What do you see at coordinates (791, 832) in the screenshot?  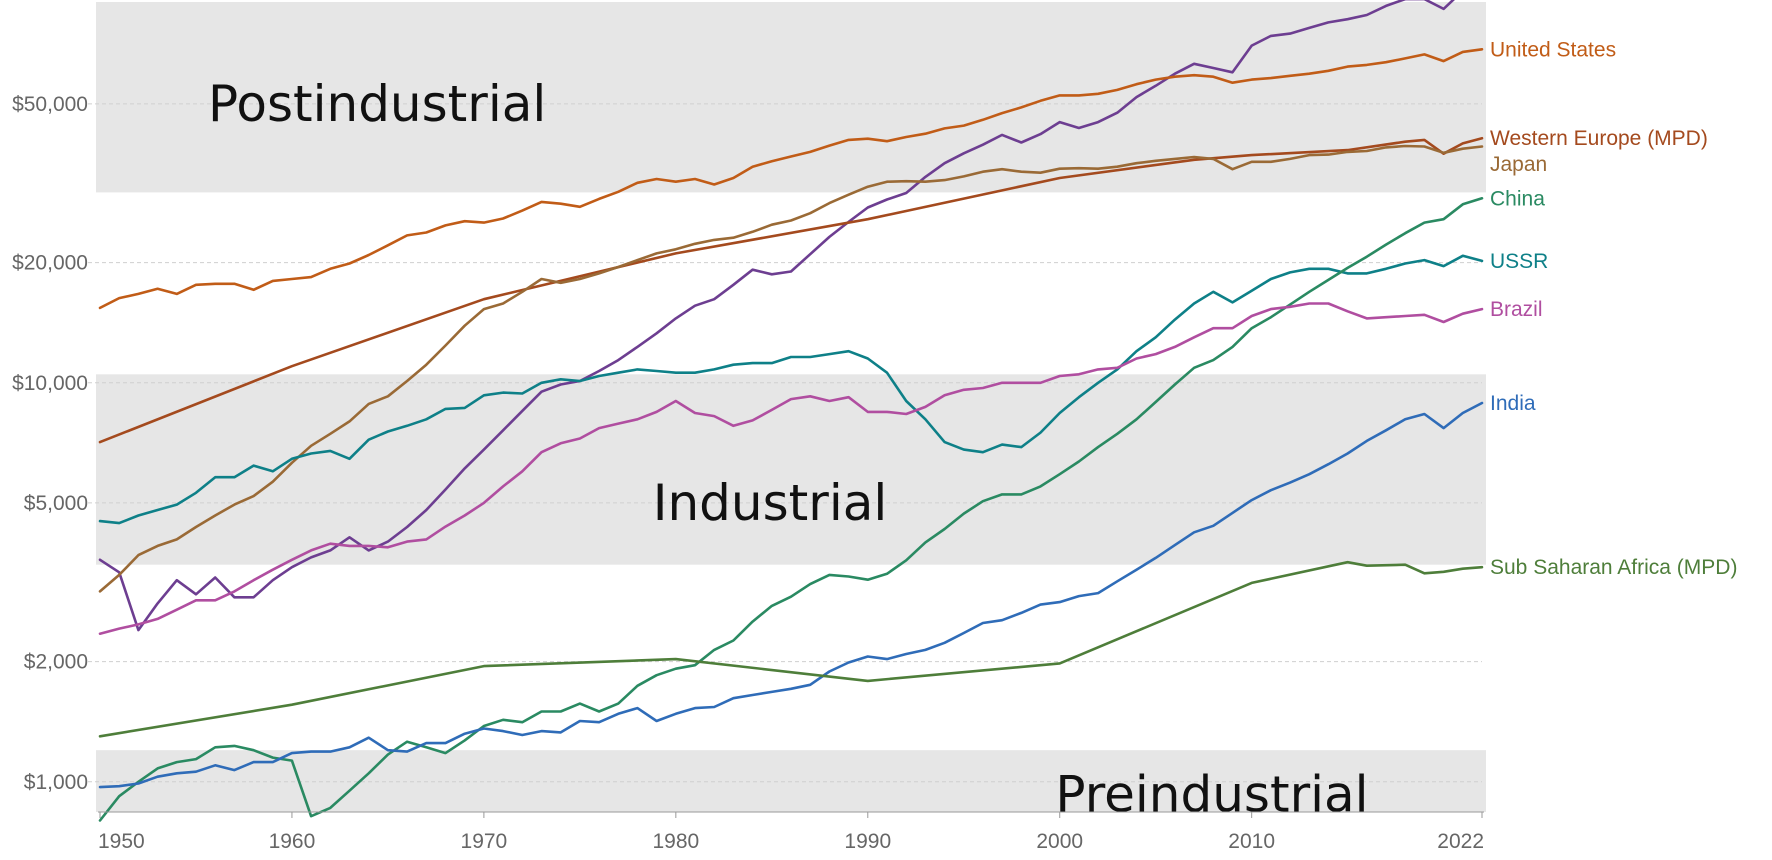 I see `x-axis: 1950 1960 1970 1980 1990 2000 2010 2022` at bounding box center [791, 832].